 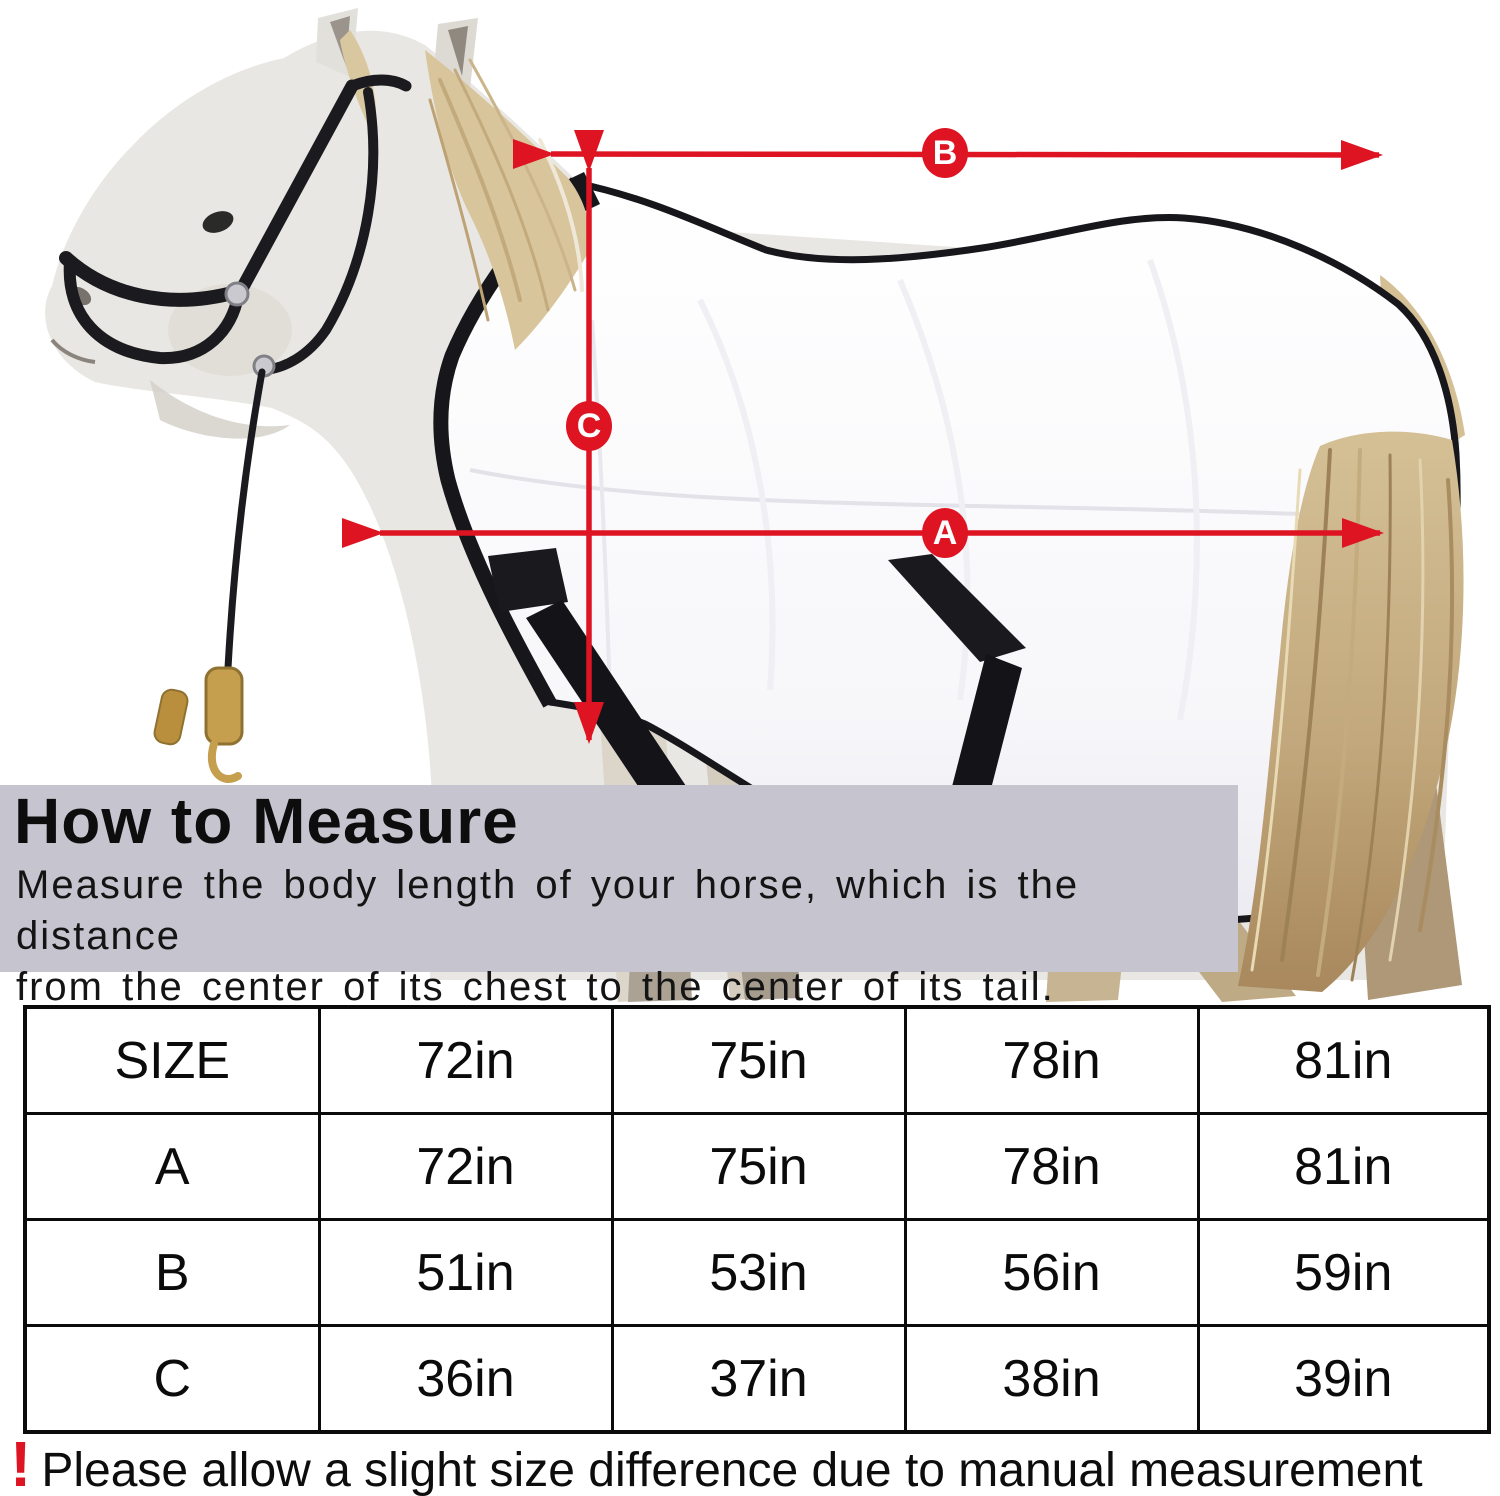 What do you see at coordinates (945, 533) in the screenshot?
I see `measurement-label-a: A` at bounding box center [945, 533].